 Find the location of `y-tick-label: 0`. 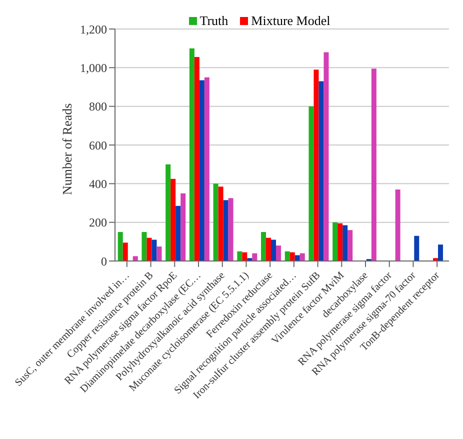

y-tick-label: 0 is located at coordinates (104, 261).